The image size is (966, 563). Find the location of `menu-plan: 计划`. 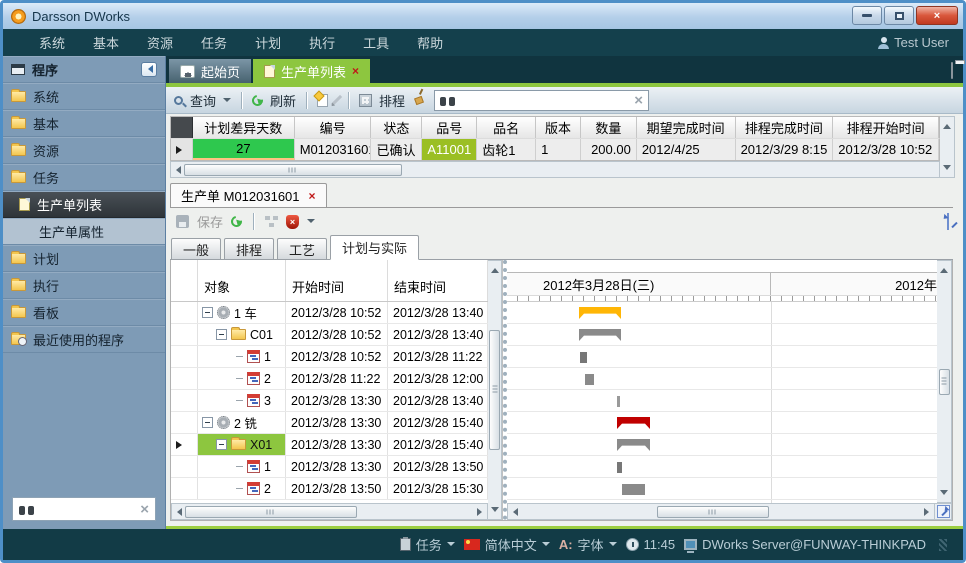

menu-plan: 计划 is located at coordinates (268, 43).